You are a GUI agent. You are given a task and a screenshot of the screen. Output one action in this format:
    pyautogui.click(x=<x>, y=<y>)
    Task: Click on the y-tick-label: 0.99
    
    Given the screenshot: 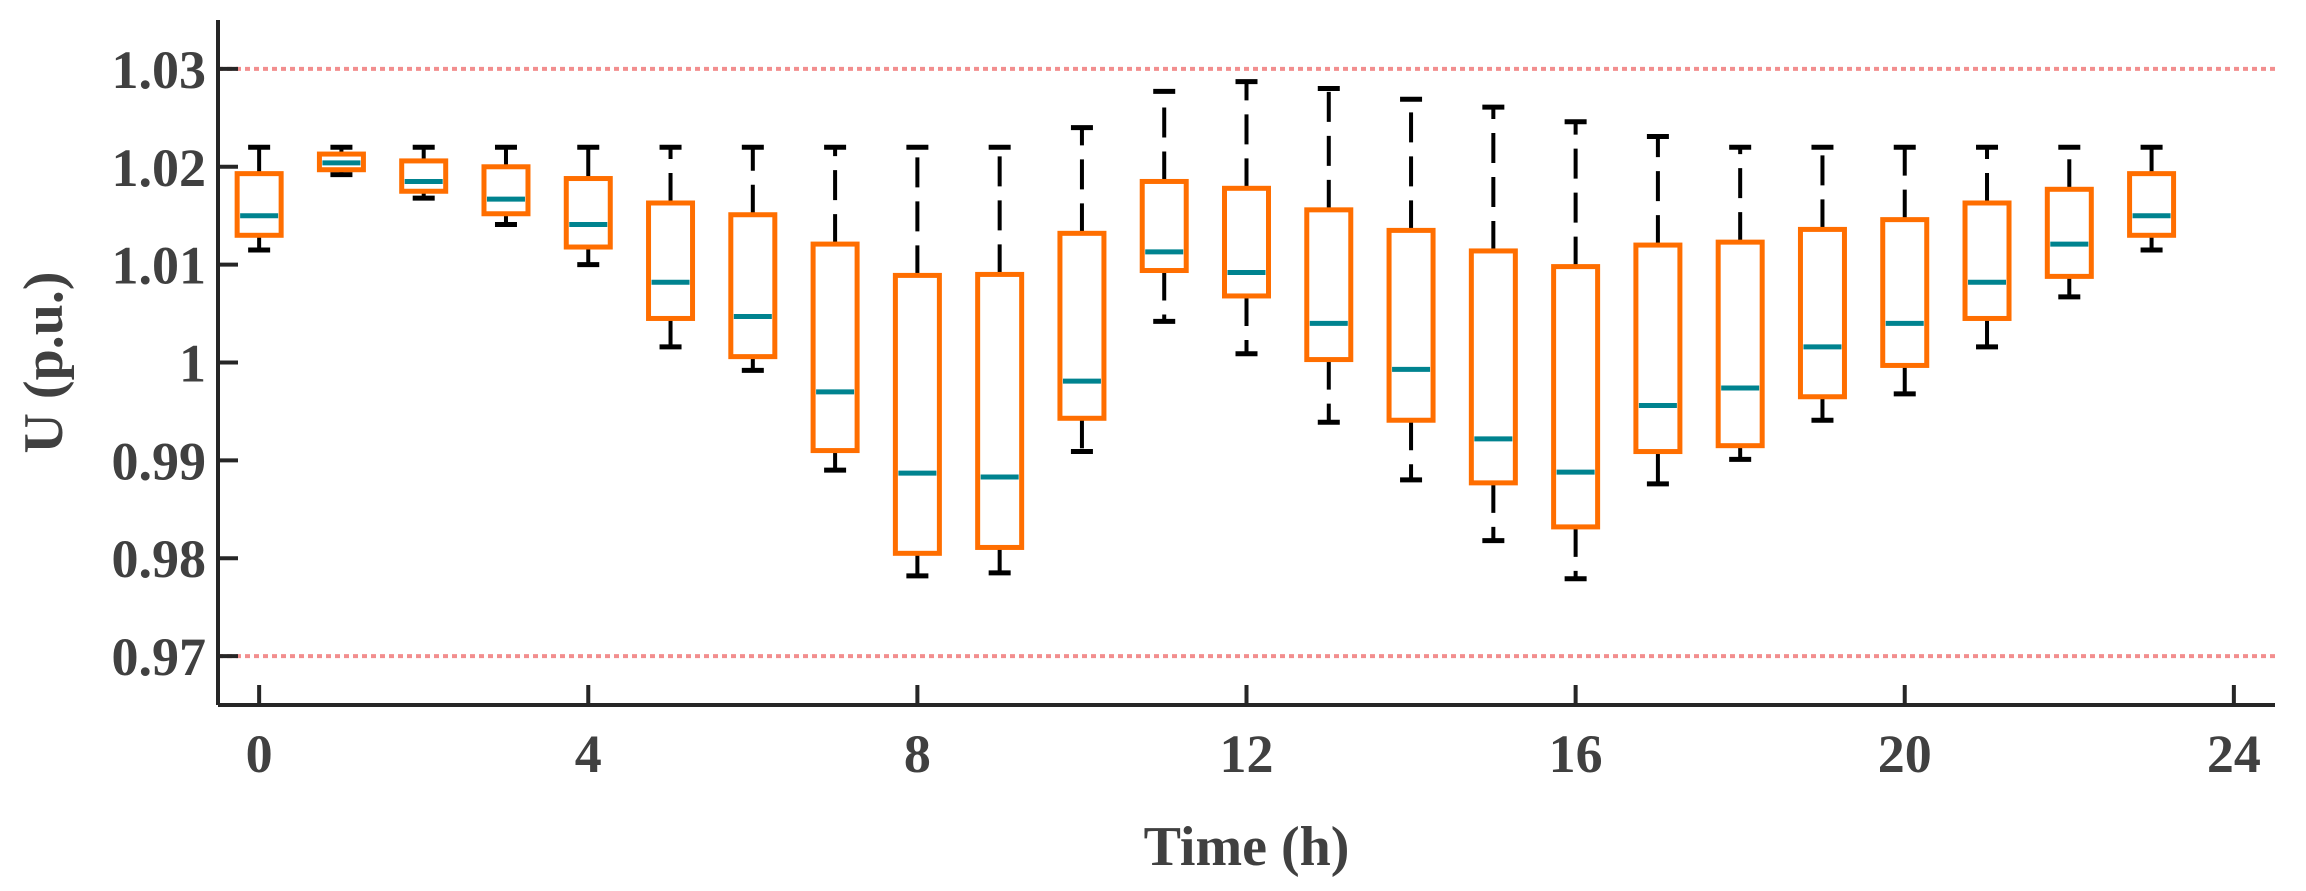 What is the action you would take?
    pyautogui.click(x=159, y=461)
    